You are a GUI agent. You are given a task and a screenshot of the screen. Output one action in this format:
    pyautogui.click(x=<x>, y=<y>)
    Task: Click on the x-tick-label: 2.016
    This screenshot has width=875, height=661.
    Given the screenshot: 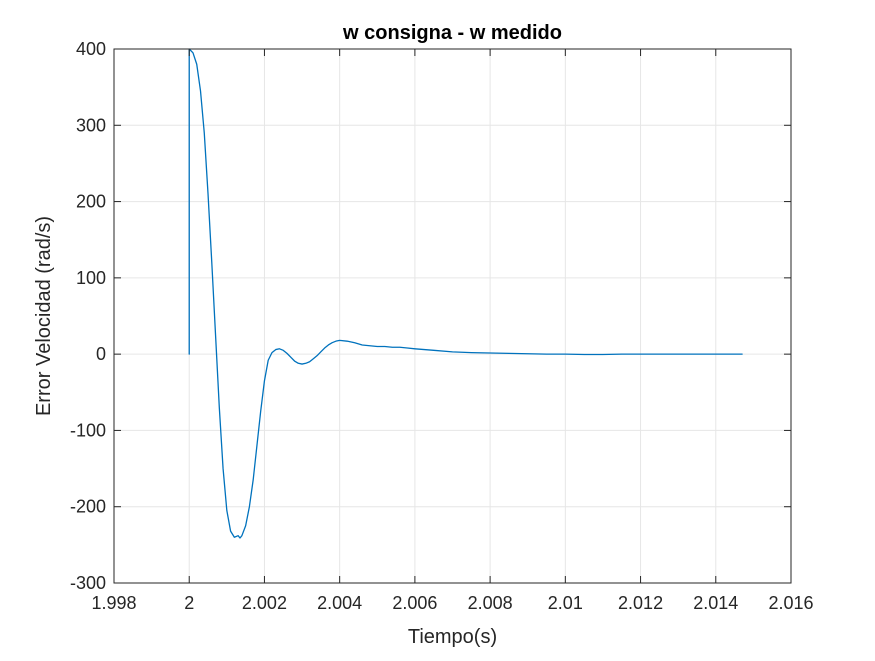 What is the action you would take?
    pyautogui.click(x=790, y=603)
    